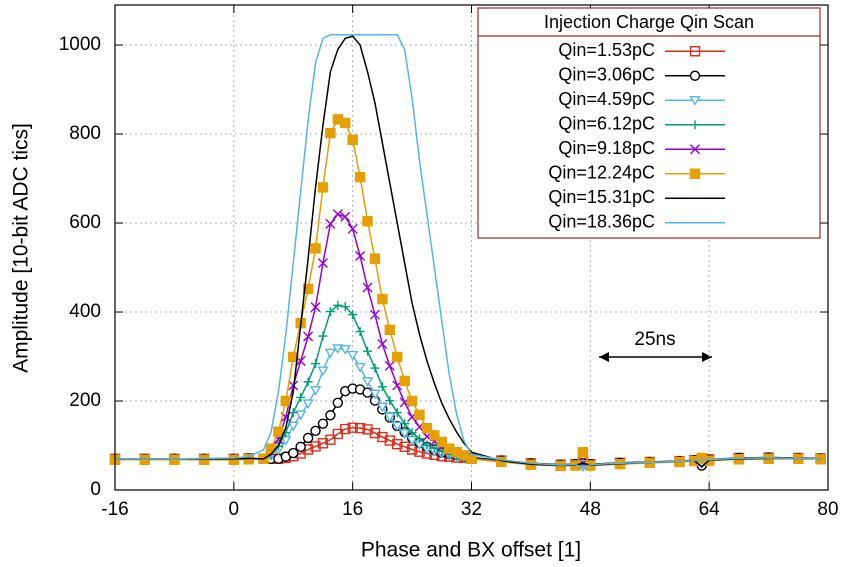 The height and width of the screenshot is (567, 850). What do you see at coordinates (601, 222) in the screenshot?
I see `legend-label: Qin=18.36pC` at bounding box center [601, 222].